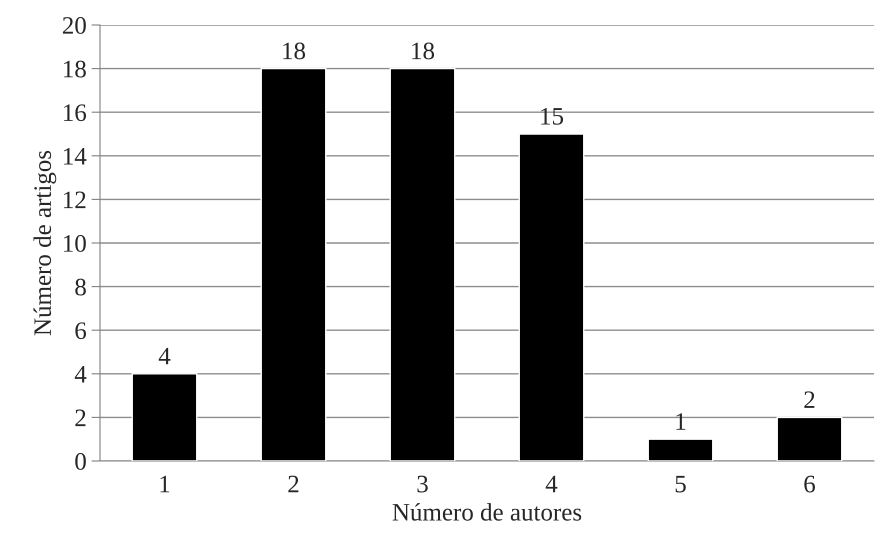  I want to click on y-tick-label: 4, so click(80, 374).